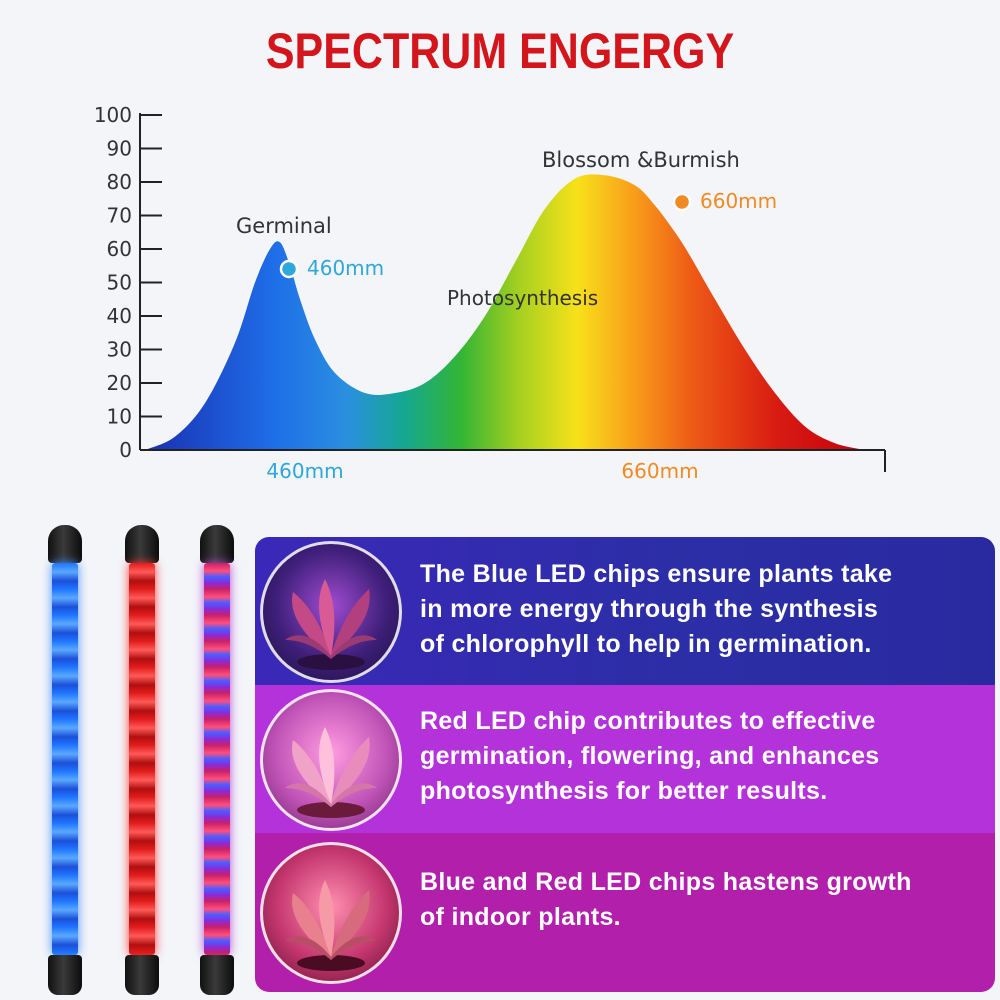  Describe the element at coordinates (65, 760) in the screenshot. I see `blue-led-tube-icon` at that location.